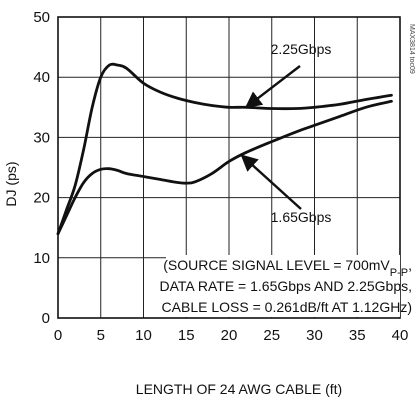  I want to click on x-tick-label-25: 25, so click(271, 335).